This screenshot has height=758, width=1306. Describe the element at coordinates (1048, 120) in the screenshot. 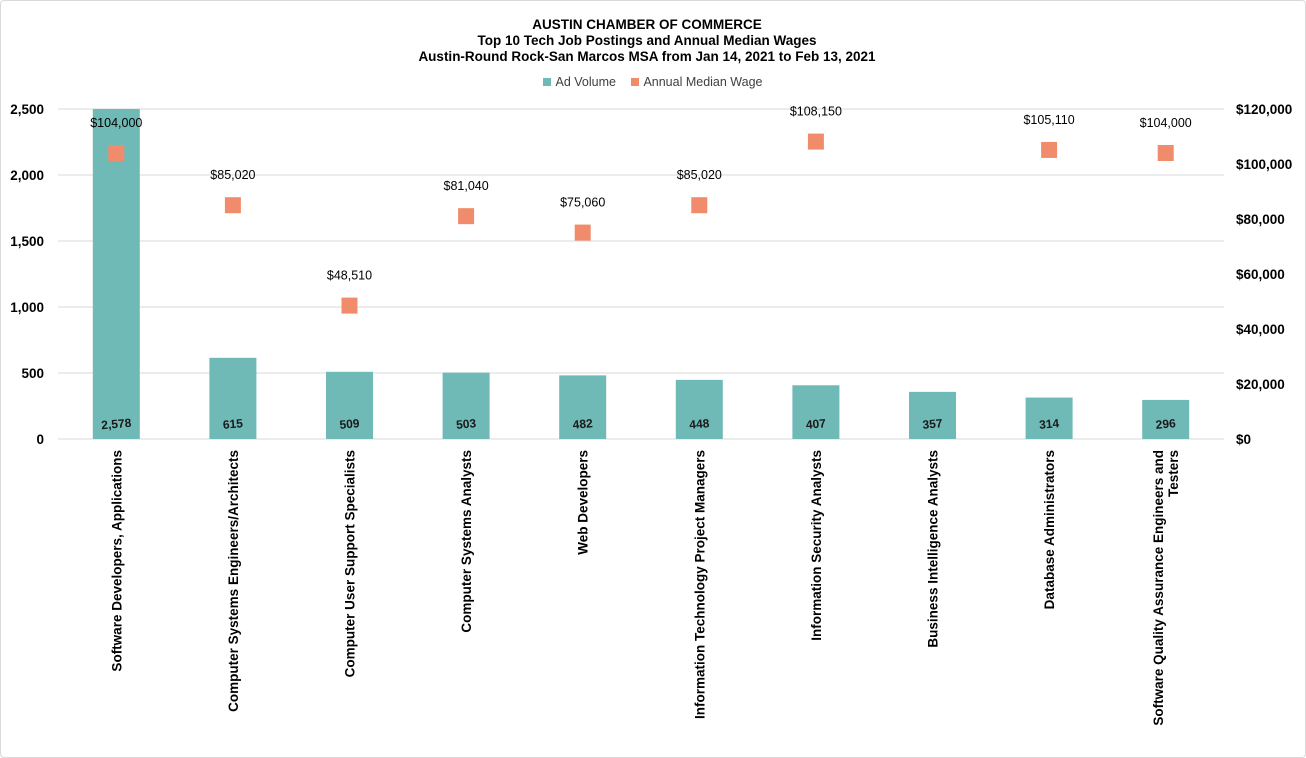

I see `wage-data-label: $105,110` at that location.